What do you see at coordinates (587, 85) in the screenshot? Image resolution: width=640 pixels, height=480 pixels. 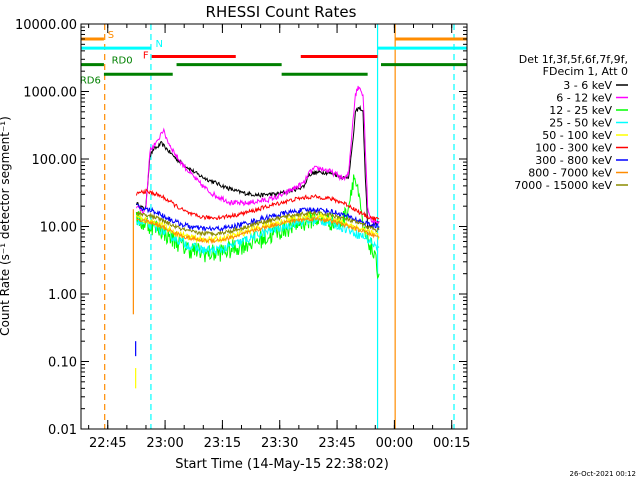 I see `legend-entry: 3 - 6 keV` at bounding box center [587, 85].